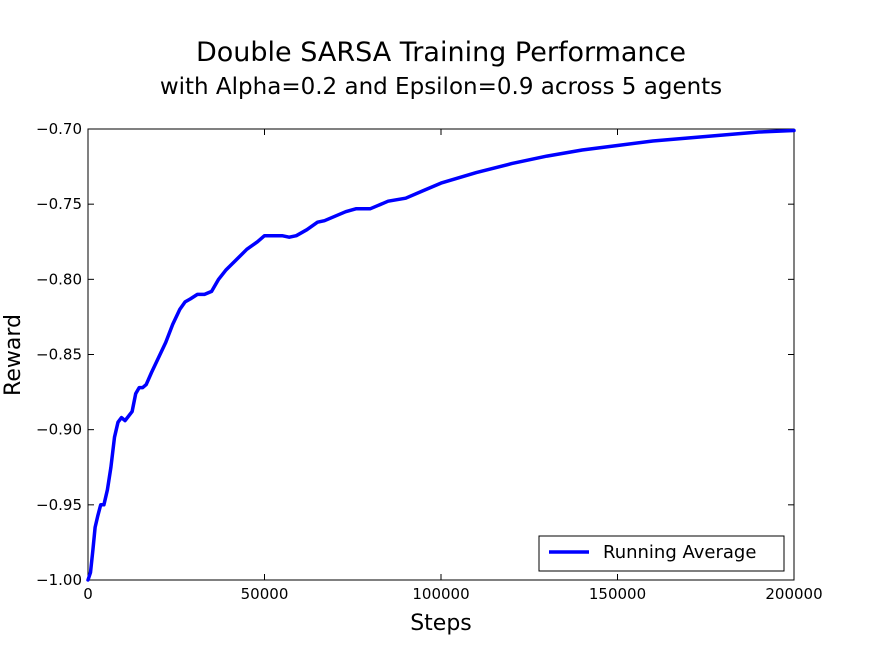  Describe the element at coordinates (441, 52) in the screenshot. I see `chart-title: Double SARSA Training Performance` at that location.